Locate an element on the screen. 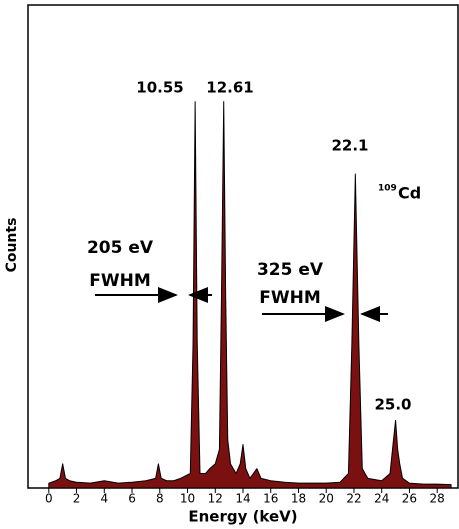 The width and height of the screenshot is (459, 529). x-tick-label: 0 is located at coordinates (49, 499).